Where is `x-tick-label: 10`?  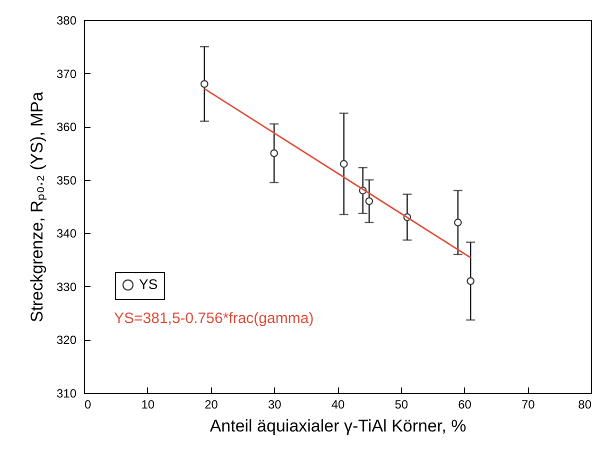
x-tick-label: 10 is located at coordinates (148, 405).